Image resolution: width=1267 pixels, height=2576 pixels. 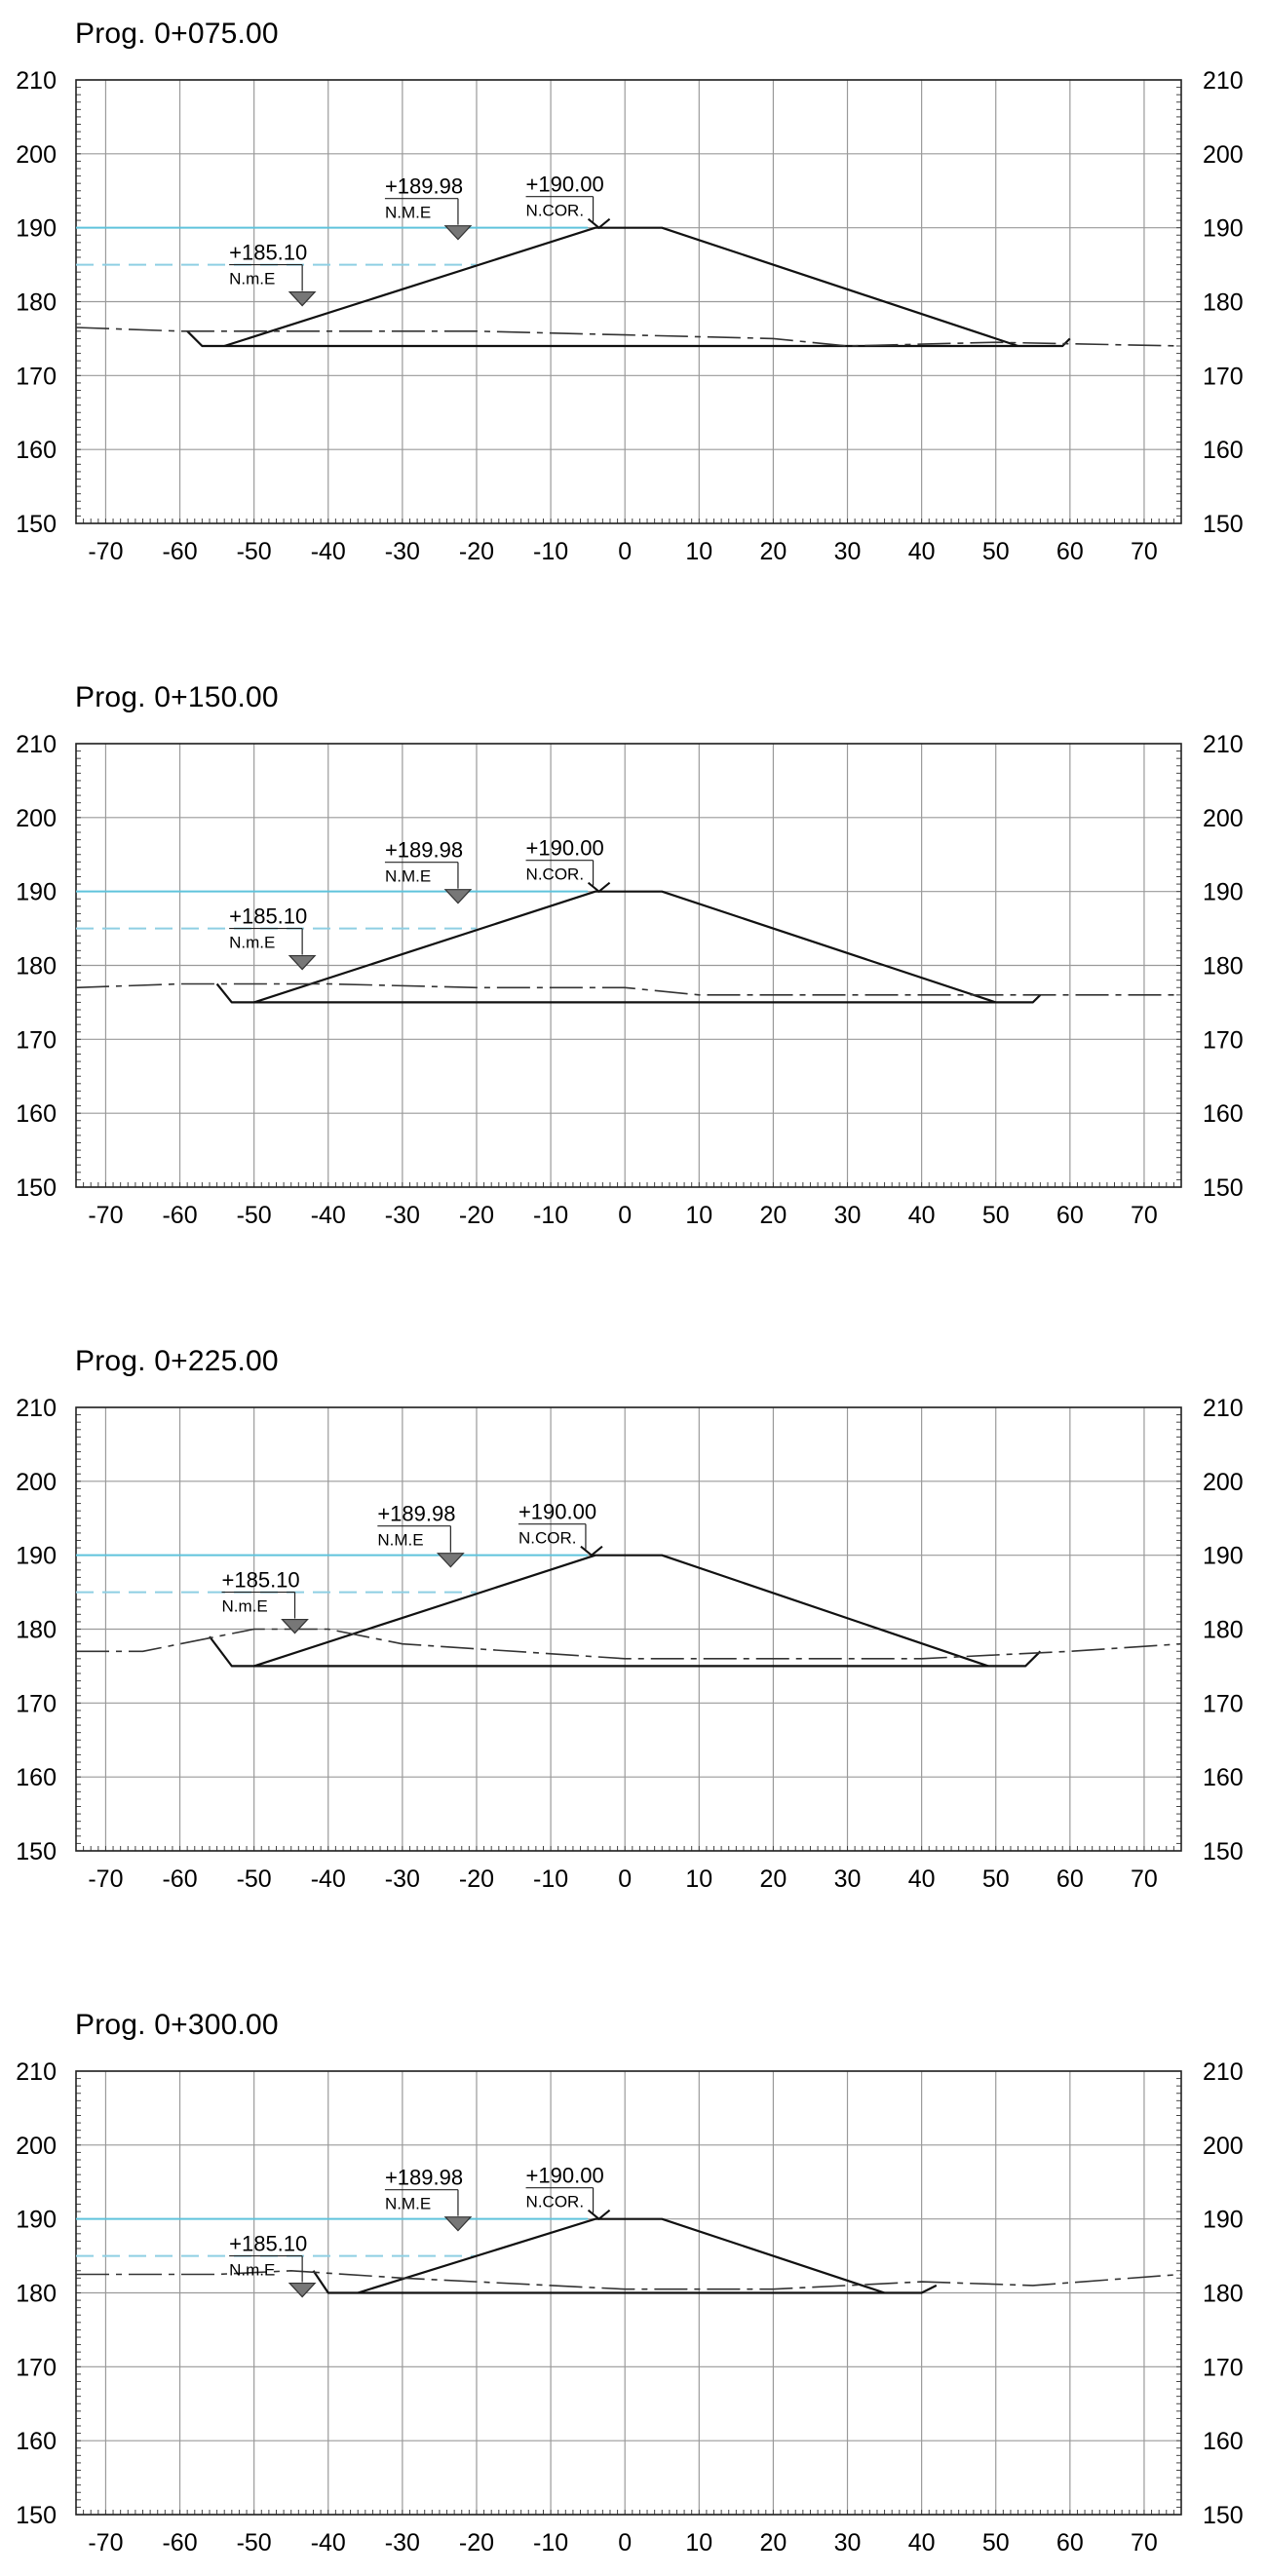 What do you see at coordinates (105, 2543) in the screenshot?
I see `x-tick-label: -70` at bounding box center [105, 2543].